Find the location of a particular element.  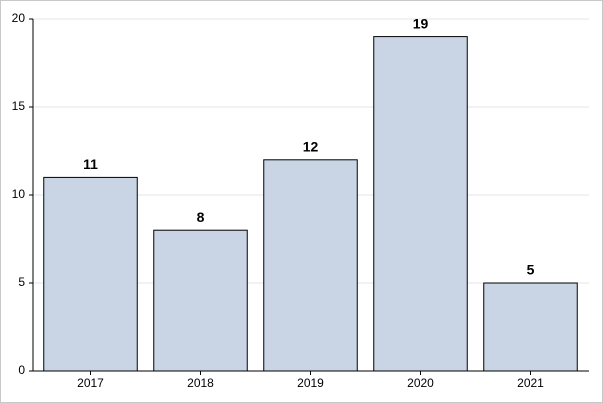

value-label: 11 is located at coordinates (90, 164).